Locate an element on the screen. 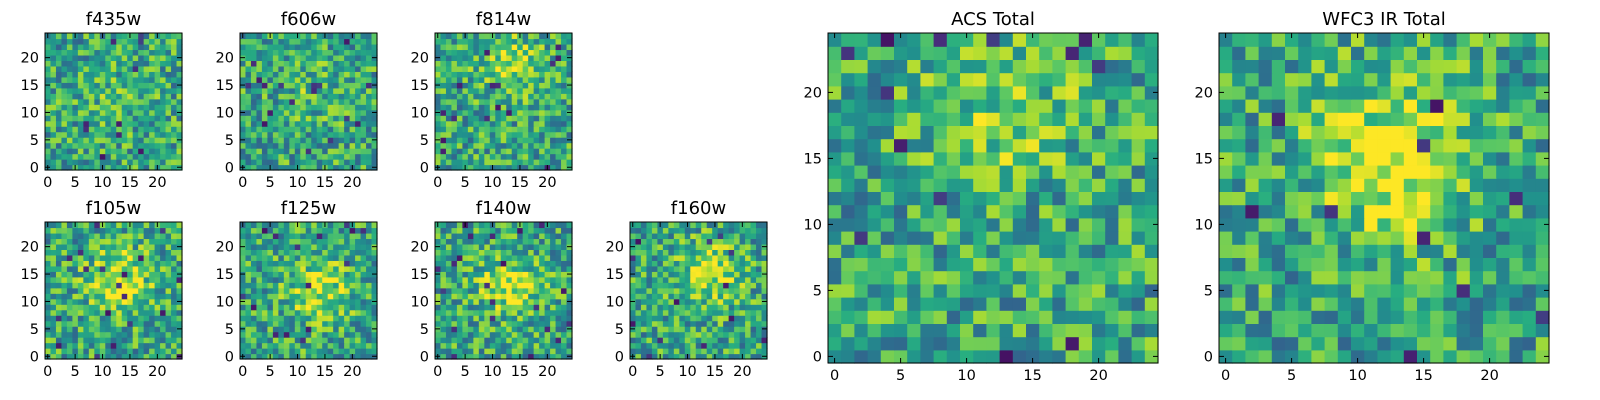 The image size is (1600, 400). panel-title: f125w is located at coordinates (308, 208).